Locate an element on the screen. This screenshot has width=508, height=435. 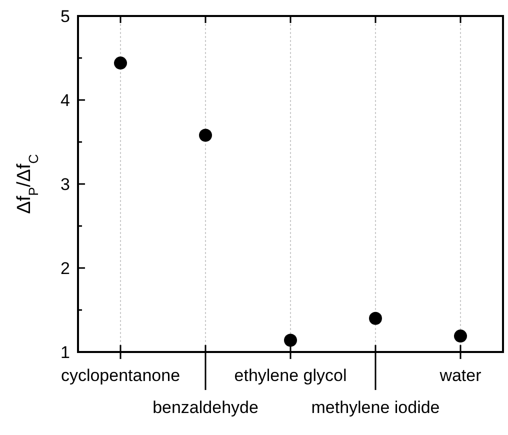
y-tick-label: 3 is located at coordinates (65, 184).